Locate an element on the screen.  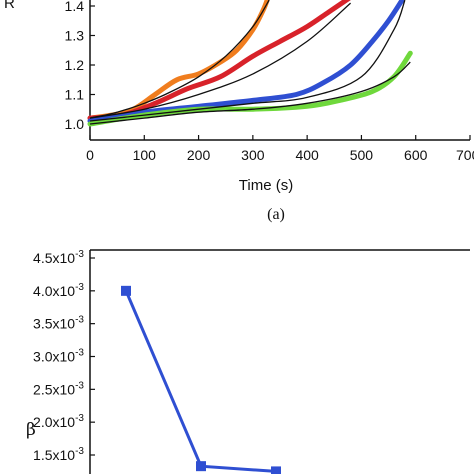
panel-a-y-tick-label: 1.1 is located at coordinates (75, 95).